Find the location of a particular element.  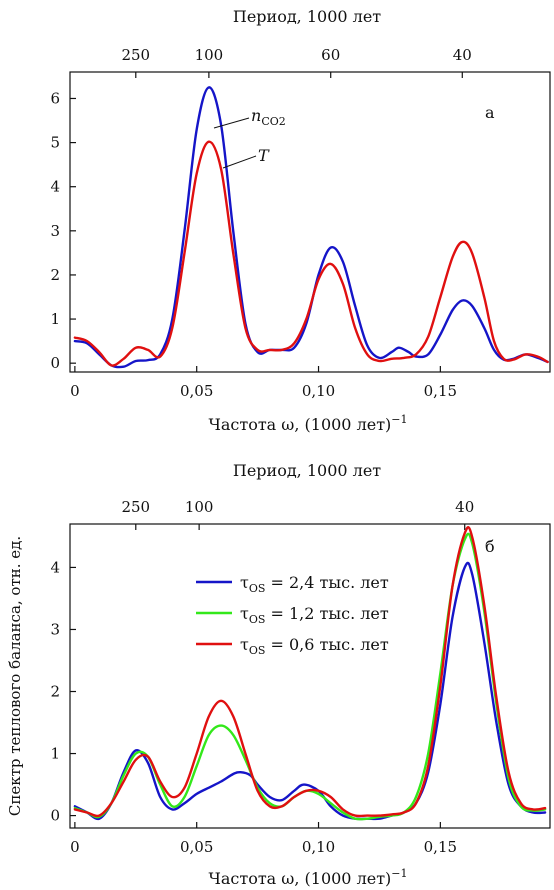

top-axis-a: 250 100 60 40 is located at coordinates (296, 62).